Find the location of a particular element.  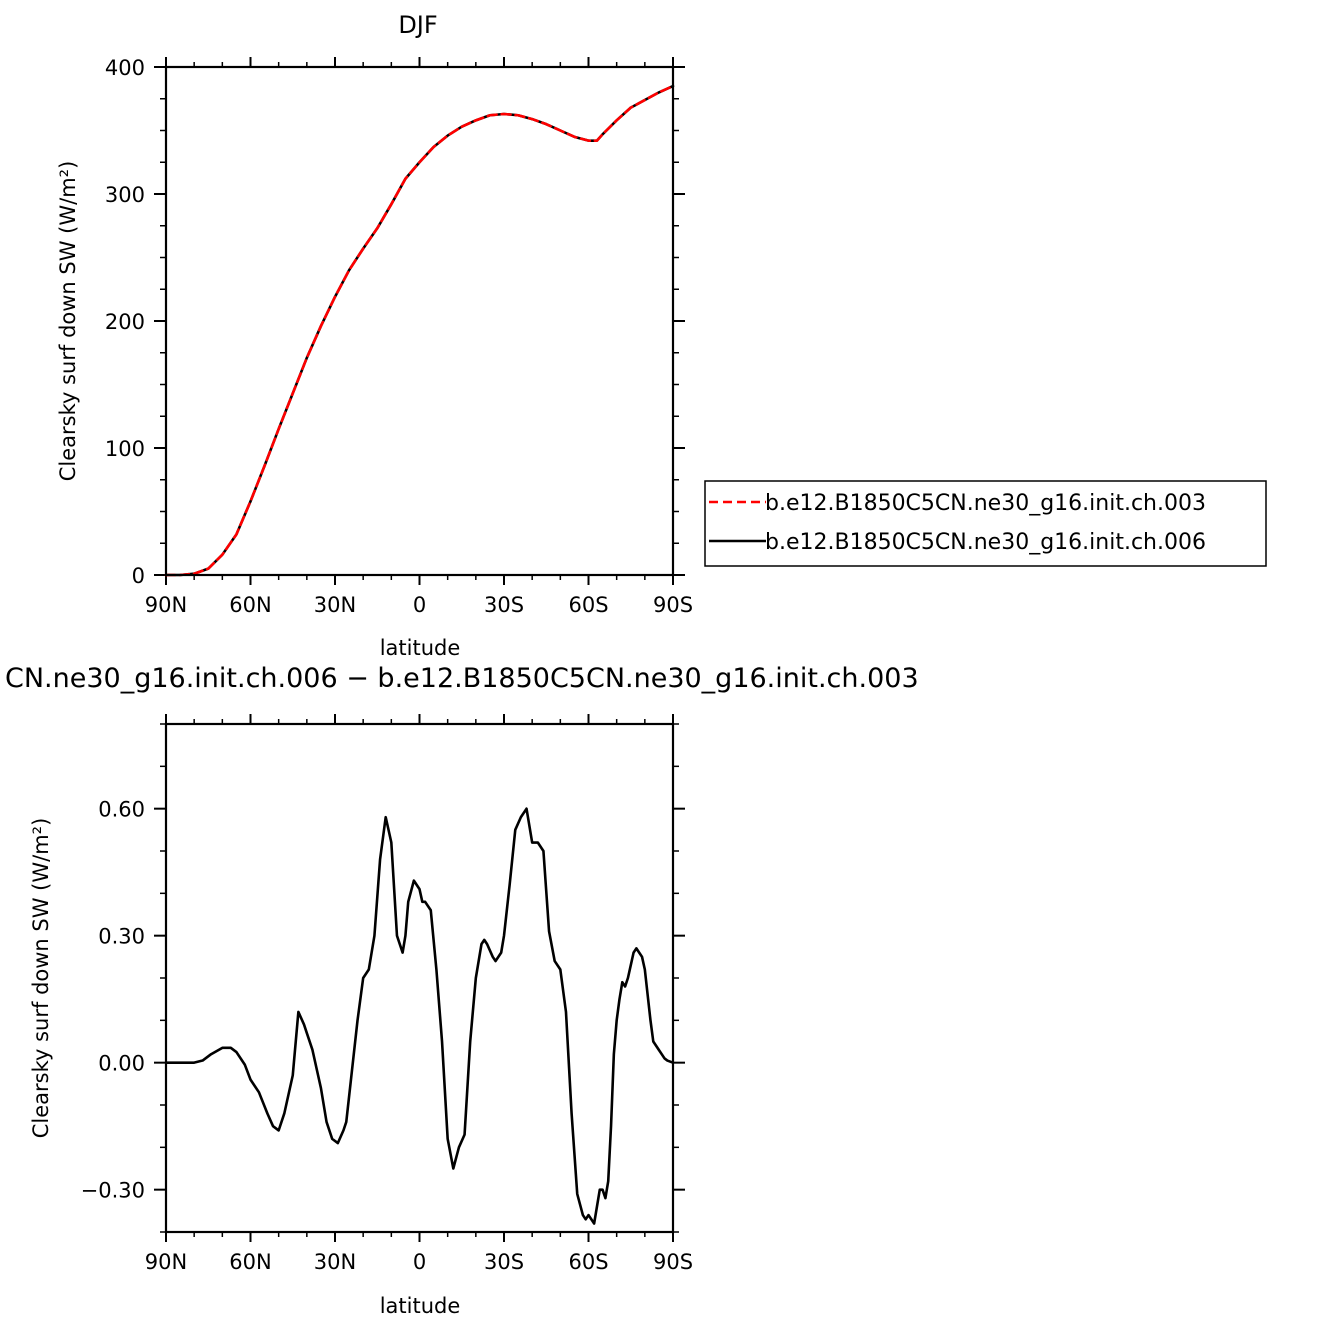

y-tick-label: −0.30 is located at coordinates (113, 1191).